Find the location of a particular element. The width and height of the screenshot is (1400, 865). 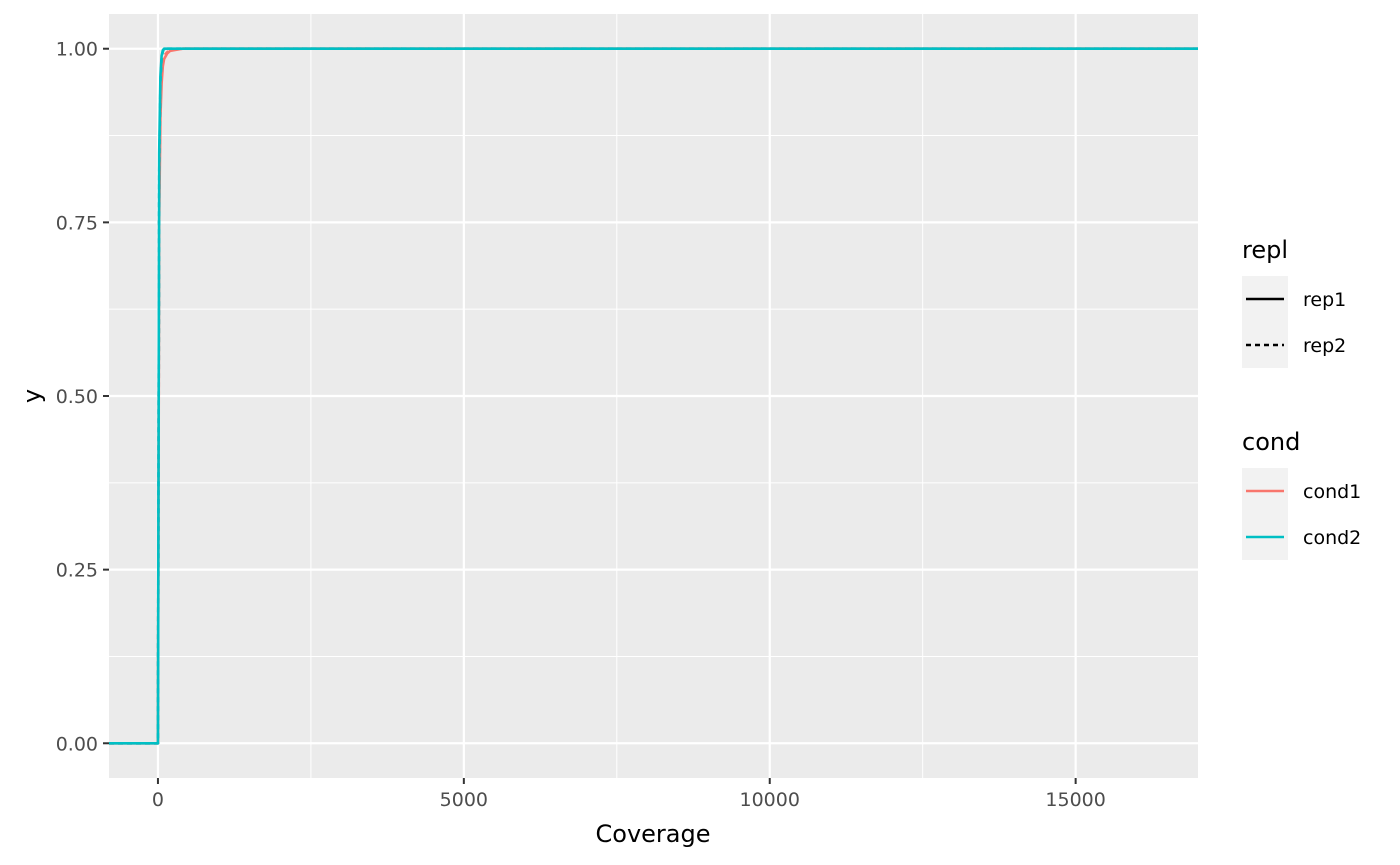

legend-label-rep2: rep2 is located at coordinates (1324, 346).